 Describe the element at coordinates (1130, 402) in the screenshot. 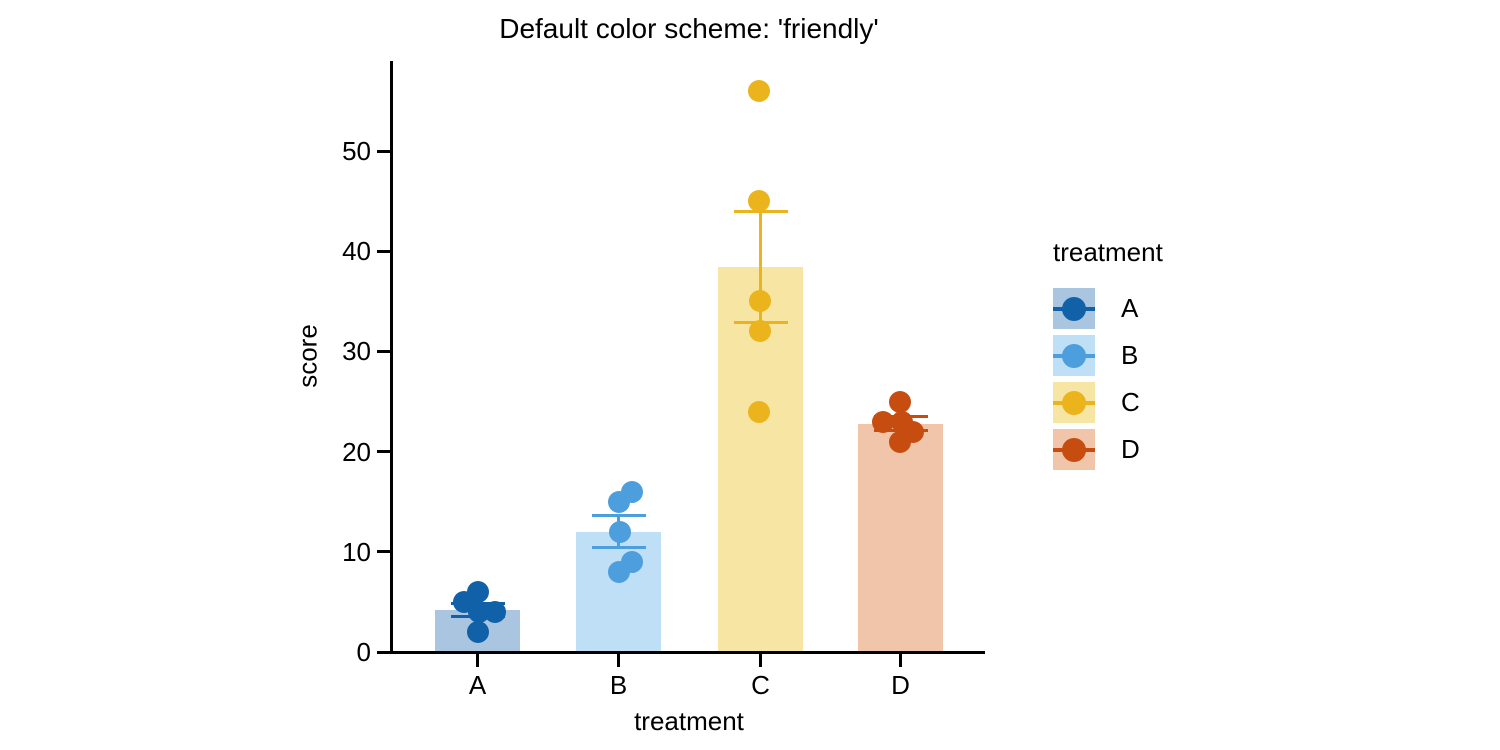

I see `legend-label: C` at that location.